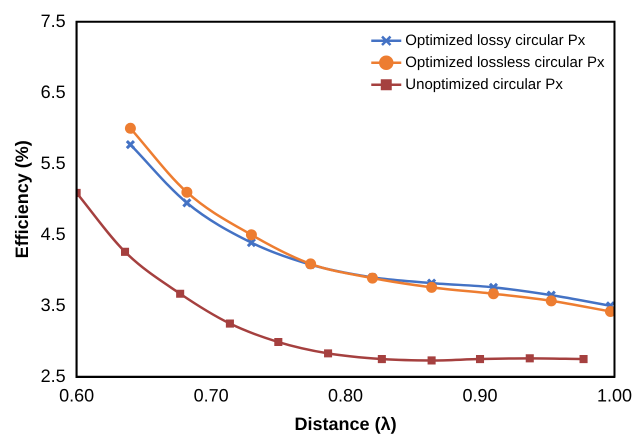 The height and width of the screenshot is (448, 643). What do you see at coordinates (211, 396) in the screenshot?
I see `x-tick-label: 0.70` at bounding box center [211, 396].